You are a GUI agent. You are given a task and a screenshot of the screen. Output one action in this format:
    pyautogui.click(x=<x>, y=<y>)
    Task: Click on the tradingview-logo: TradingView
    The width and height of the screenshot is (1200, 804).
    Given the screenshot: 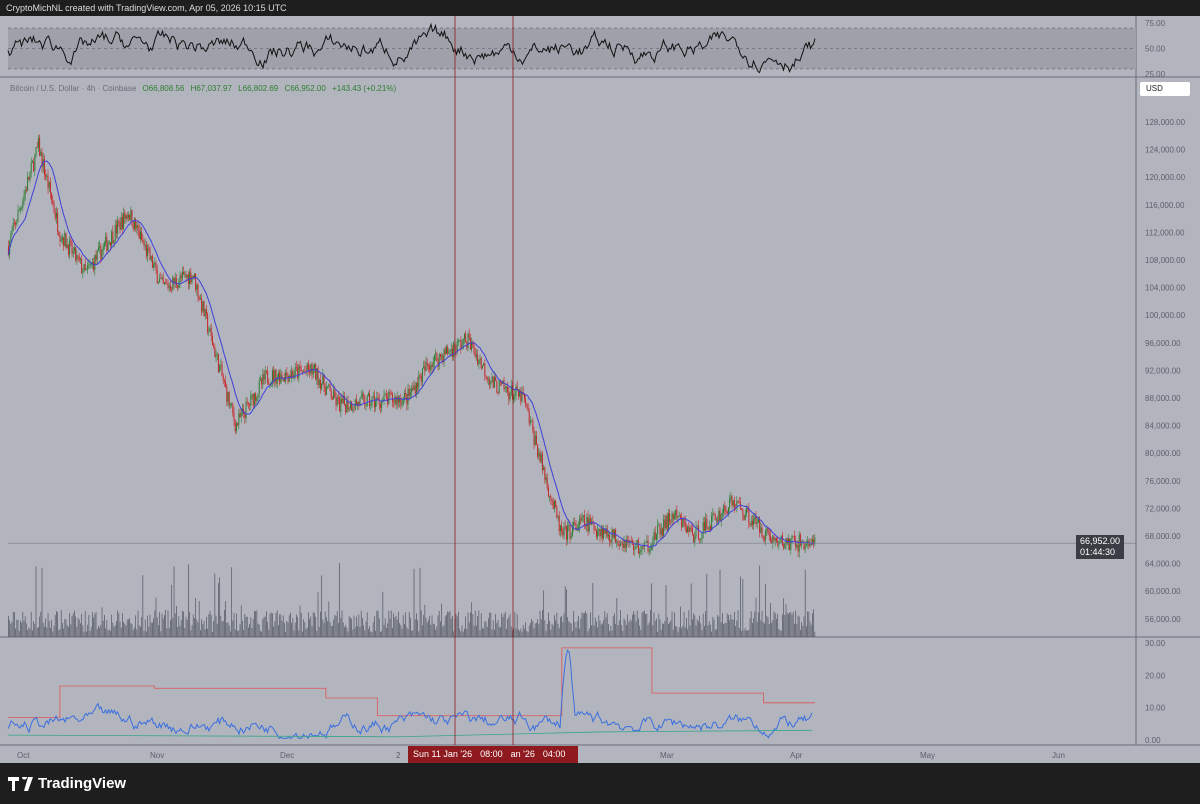 What is the action you would take?
    pyautogui.click(x=67, y=783)
    